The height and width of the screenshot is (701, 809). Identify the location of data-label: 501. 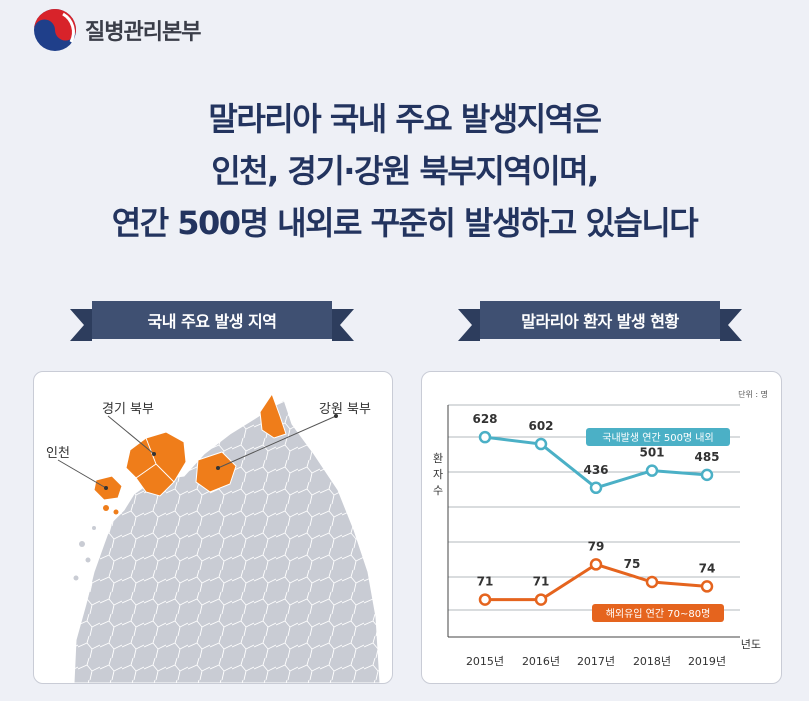
(651, 453).